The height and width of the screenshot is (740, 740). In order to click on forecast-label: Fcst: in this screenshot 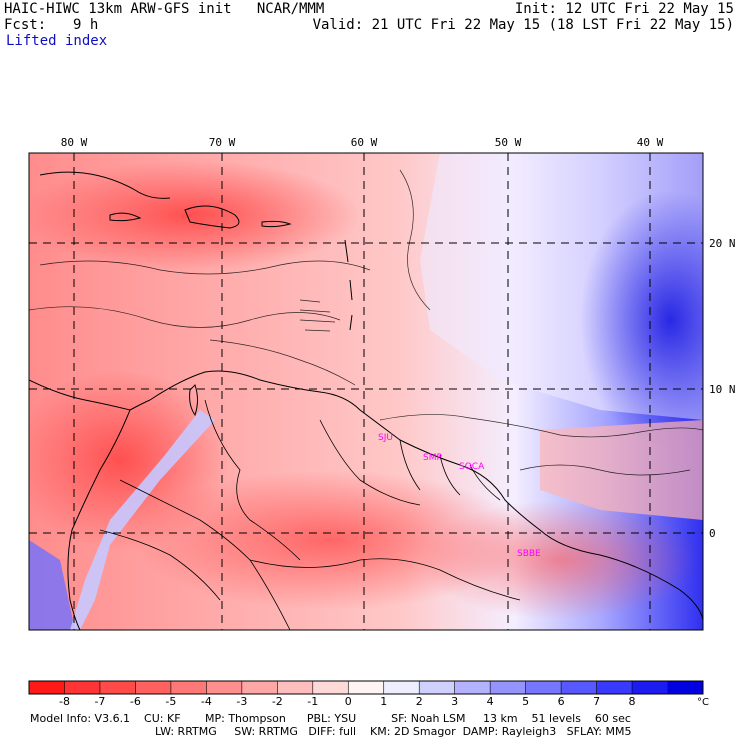, I will do `click(25, 25)`.